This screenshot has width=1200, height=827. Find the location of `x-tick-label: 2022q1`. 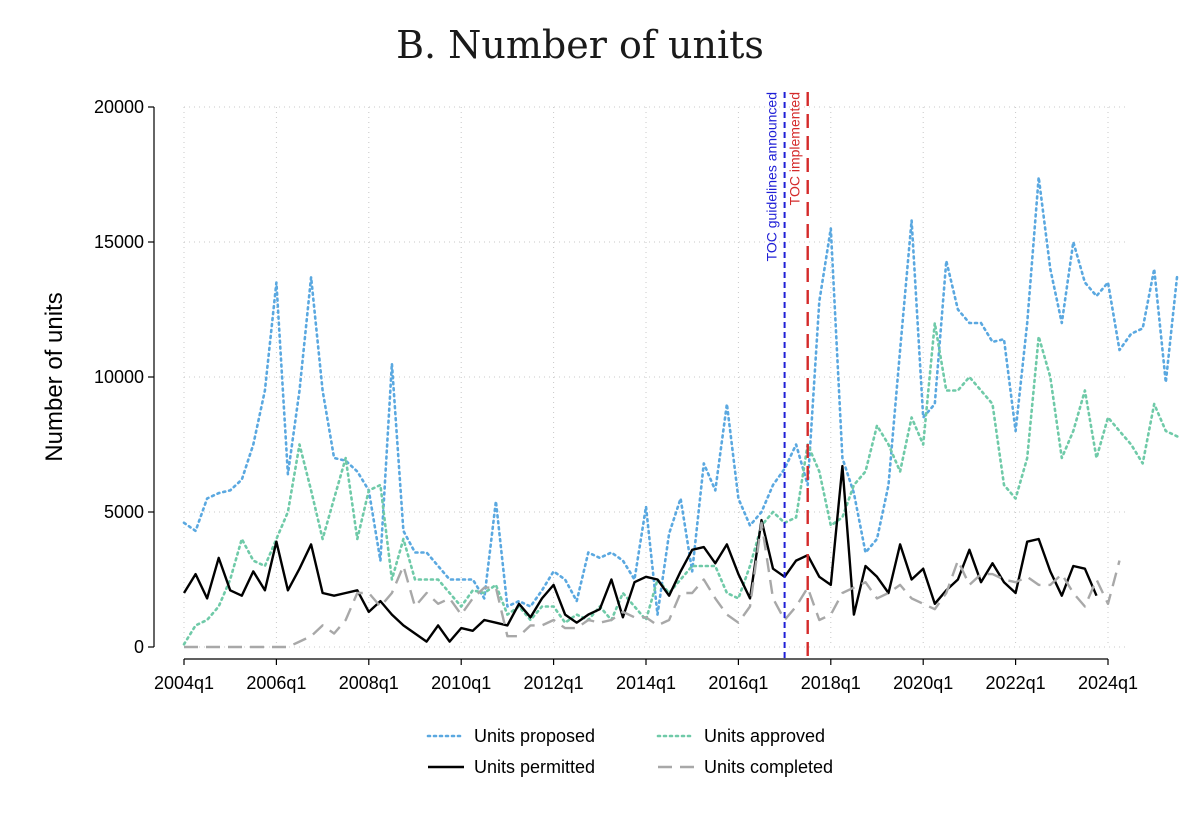

x-tick-label: 2022q1 is located at coordinates (1016, 683).